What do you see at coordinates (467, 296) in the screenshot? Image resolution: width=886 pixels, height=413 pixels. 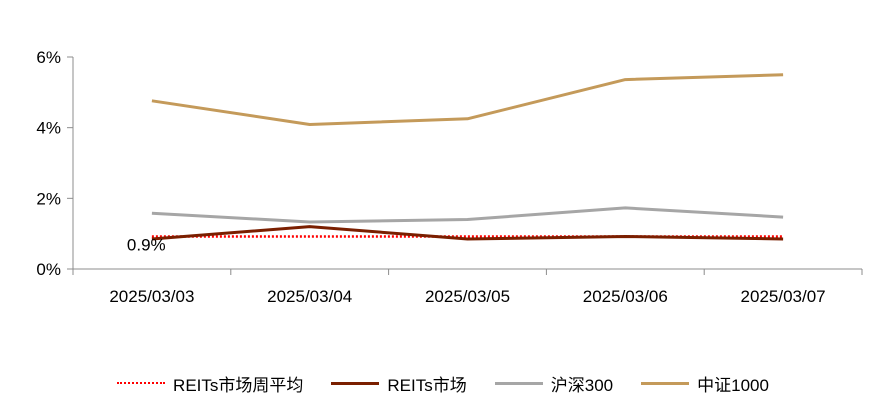 I see `x-tick-label: 2025/03/05` at bounding box center [467, 296].